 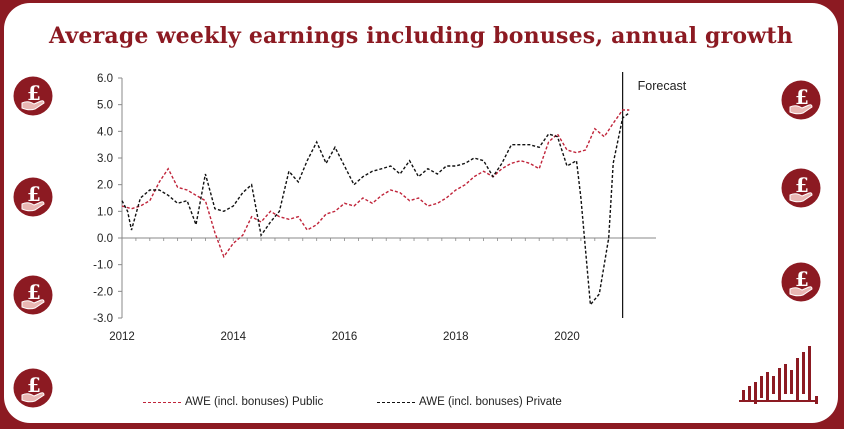 What do you see at coordinates (105, 79) in the screenshot?
I see `y-tick-label: 6.0` at bounding box center [105, 79].